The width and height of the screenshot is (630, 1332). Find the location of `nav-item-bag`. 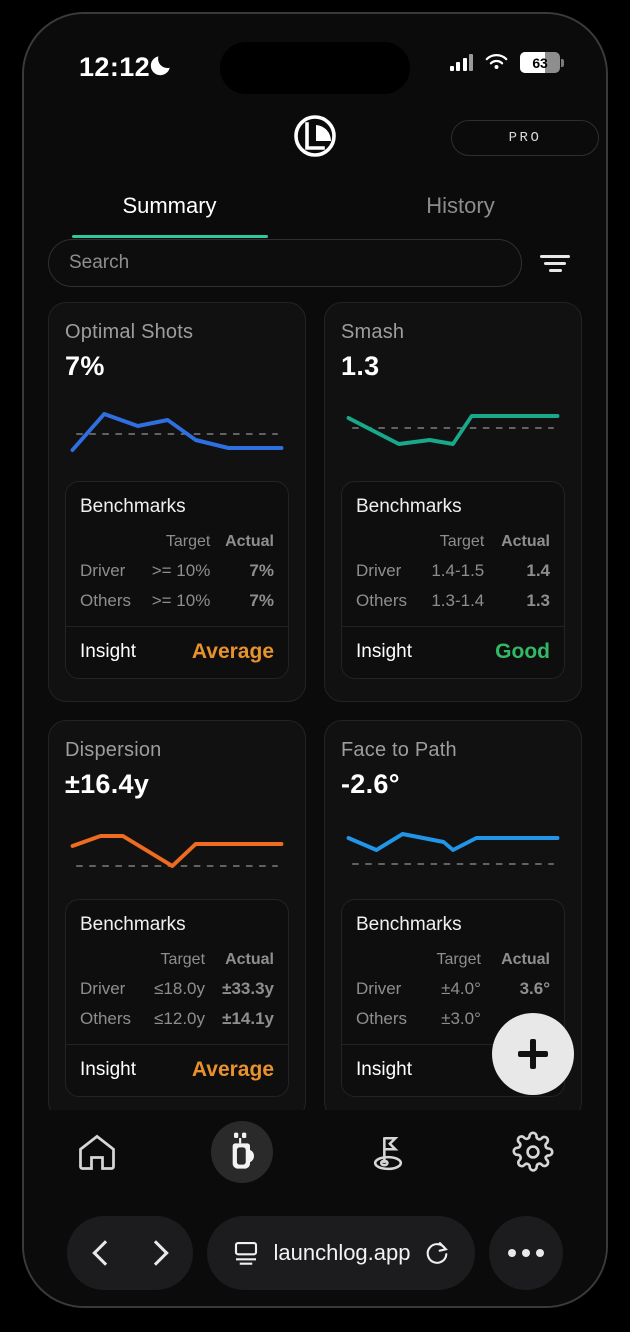

nav-item-bag is located at coordinates (243, 1152).